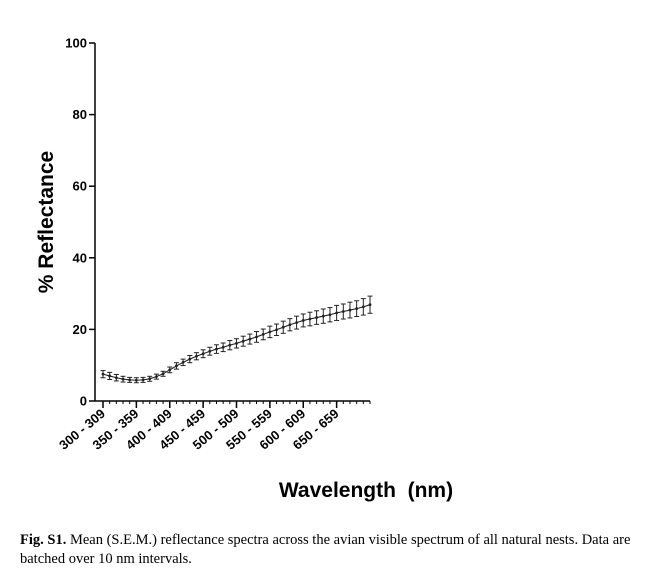  Describe the element at coordinates (83, 401) in the screenshot. I see `y-tick-label: 0` at that location.